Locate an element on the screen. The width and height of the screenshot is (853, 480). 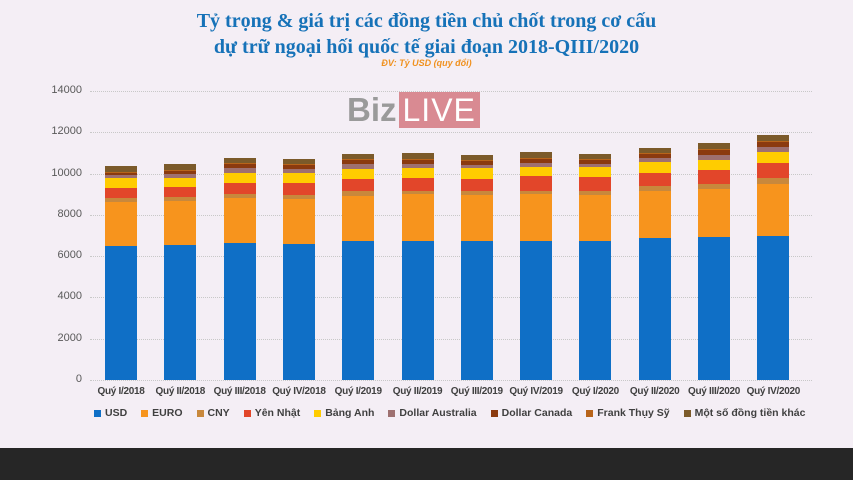
legend-item: Dollar Canada is located at coordinates (531, 413).